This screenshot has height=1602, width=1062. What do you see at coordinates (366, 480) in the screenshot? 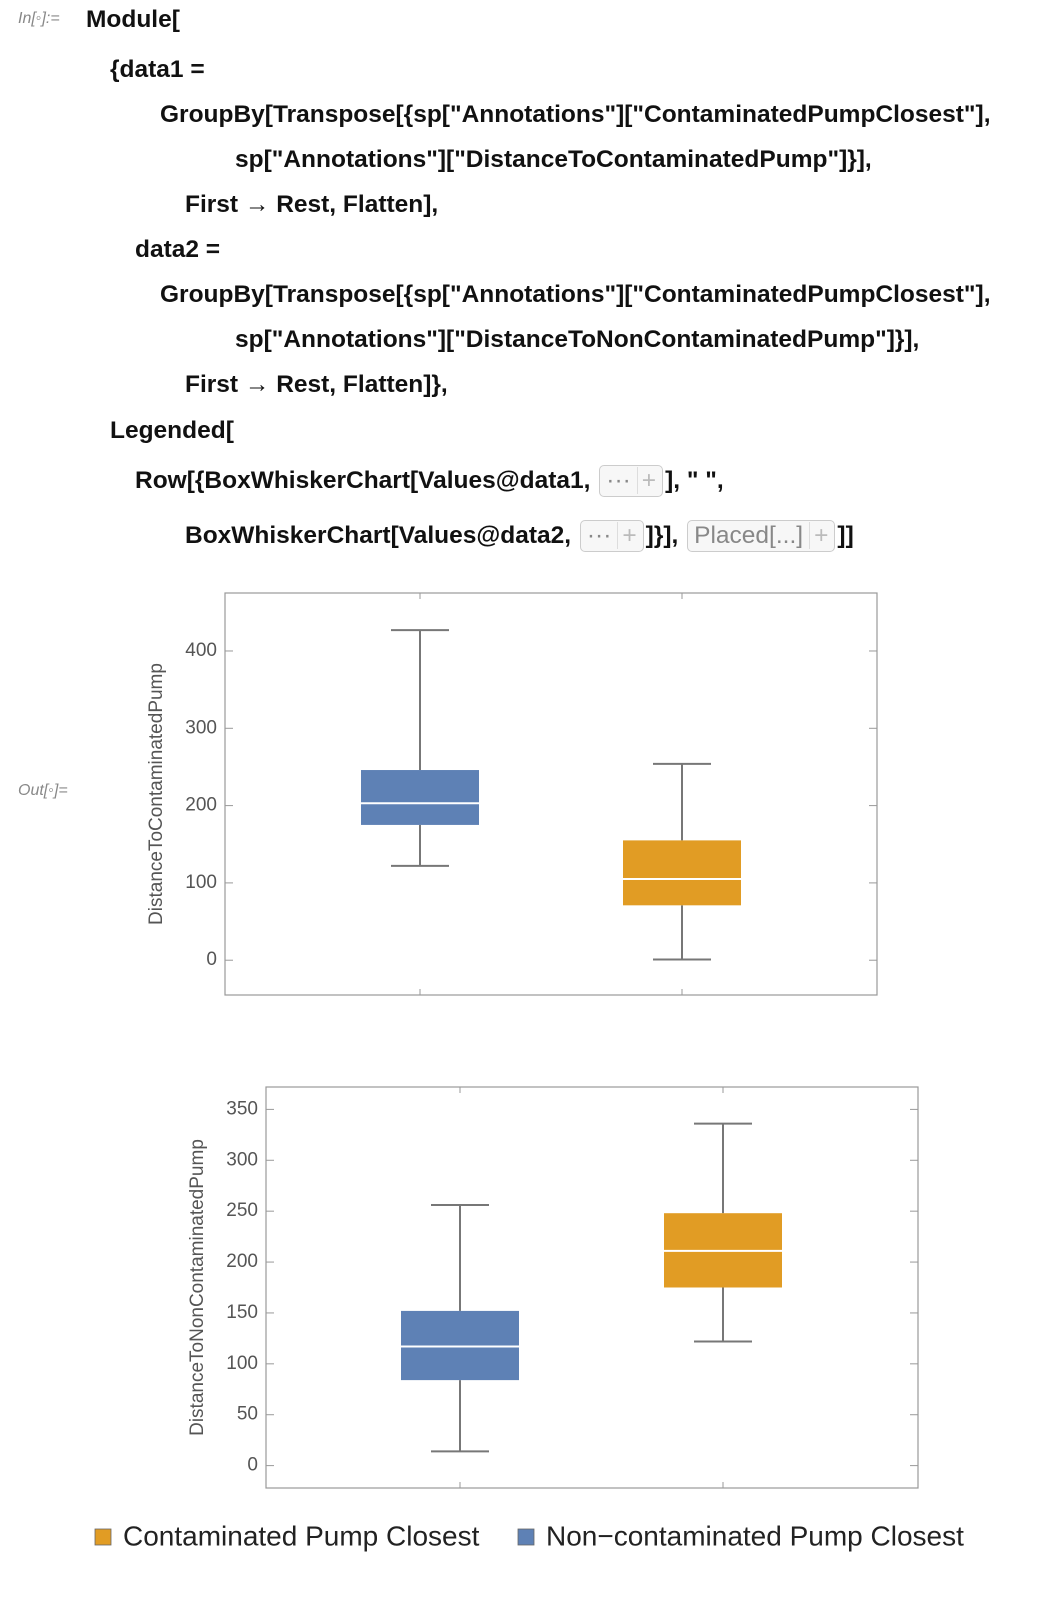
I see `code-text: Row[{BoxWhiskerChart[Values@data1,` at bounding box center [366, 480].